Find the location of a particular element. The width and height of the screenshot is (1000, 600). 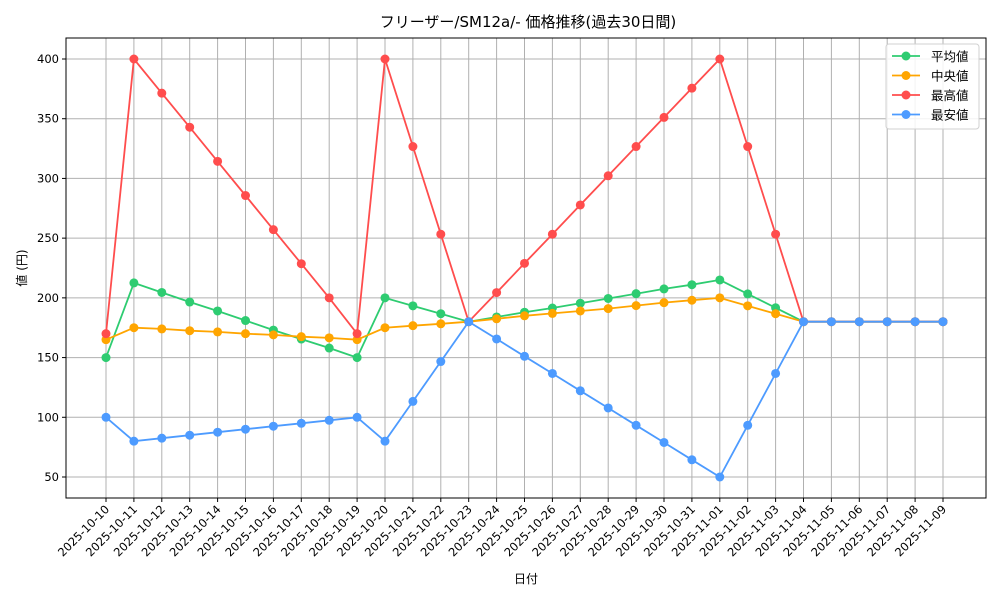

legend-label: 最安値 is located at coordinates (950, 115).